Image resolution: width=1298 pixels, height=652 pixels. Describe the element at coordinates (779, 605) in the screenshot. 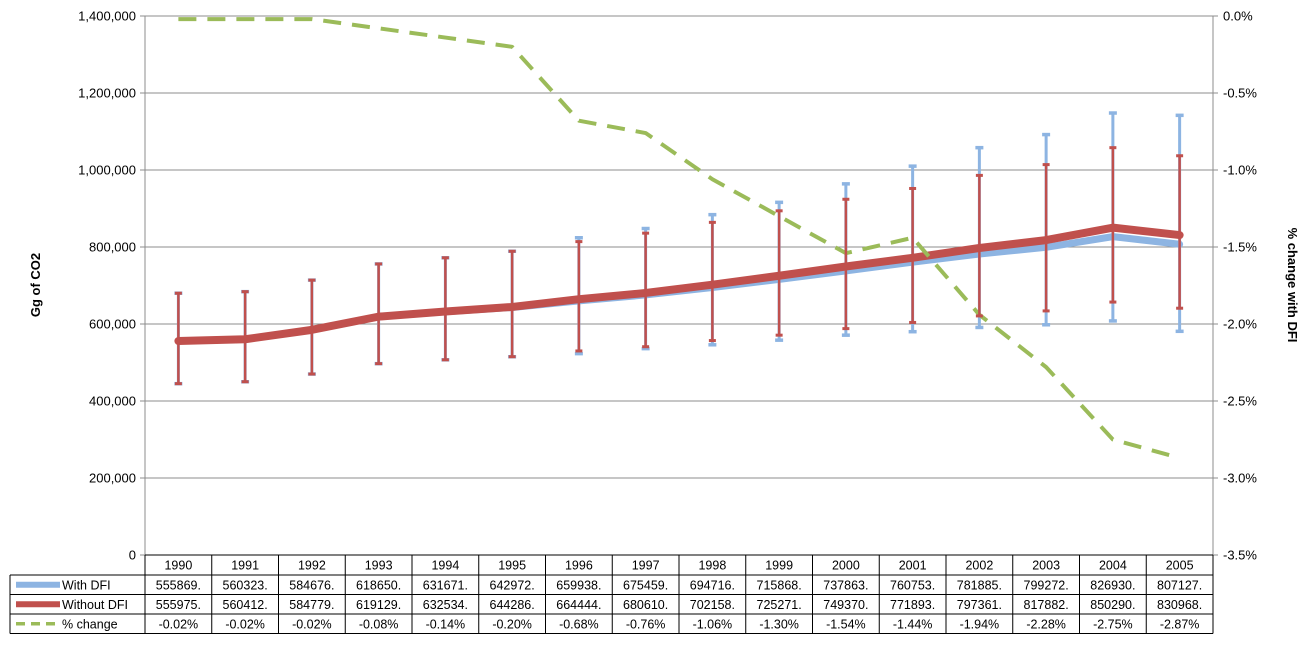

I see `table-cell: 725271.` at that location.